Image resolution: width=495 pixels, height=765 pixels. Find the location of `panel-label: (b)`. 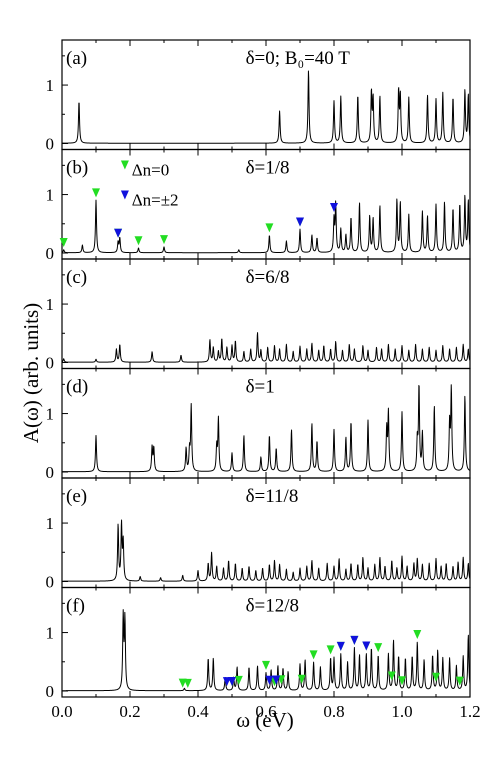

panel-label: (b) is located at coordinates (77, 168).